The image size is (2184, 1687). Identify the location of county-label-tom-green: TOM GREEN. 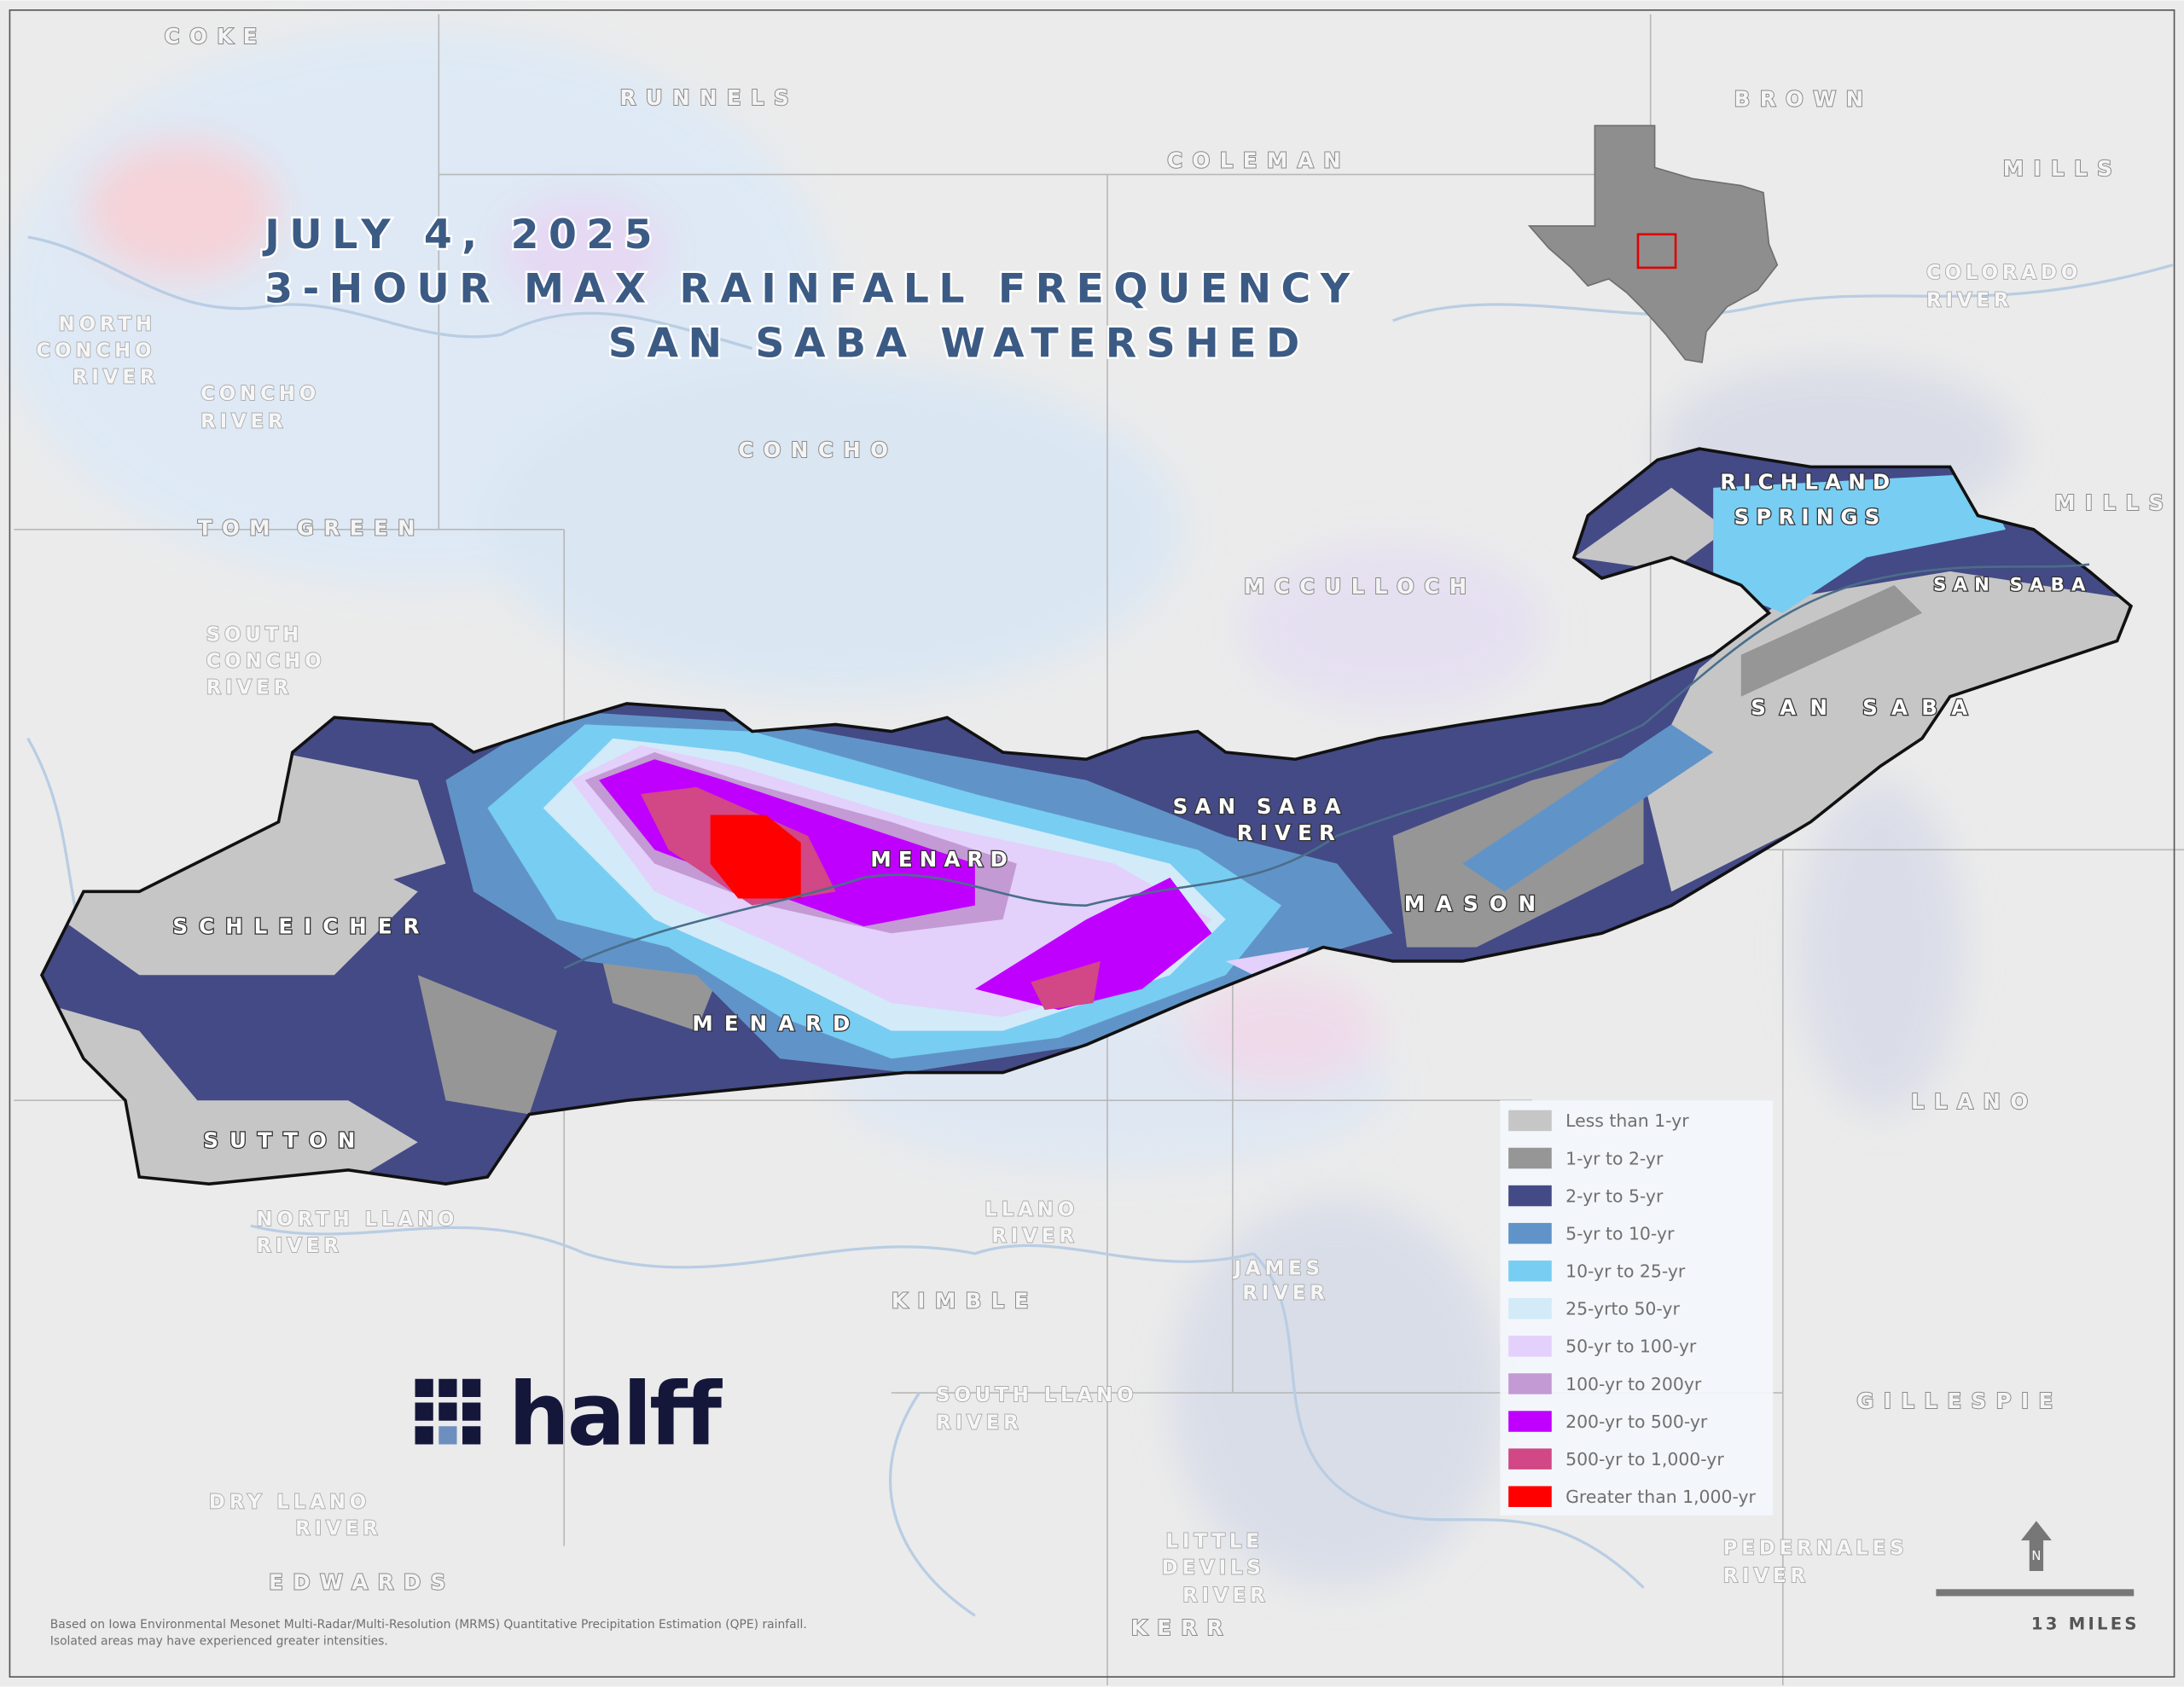
(311, 527).